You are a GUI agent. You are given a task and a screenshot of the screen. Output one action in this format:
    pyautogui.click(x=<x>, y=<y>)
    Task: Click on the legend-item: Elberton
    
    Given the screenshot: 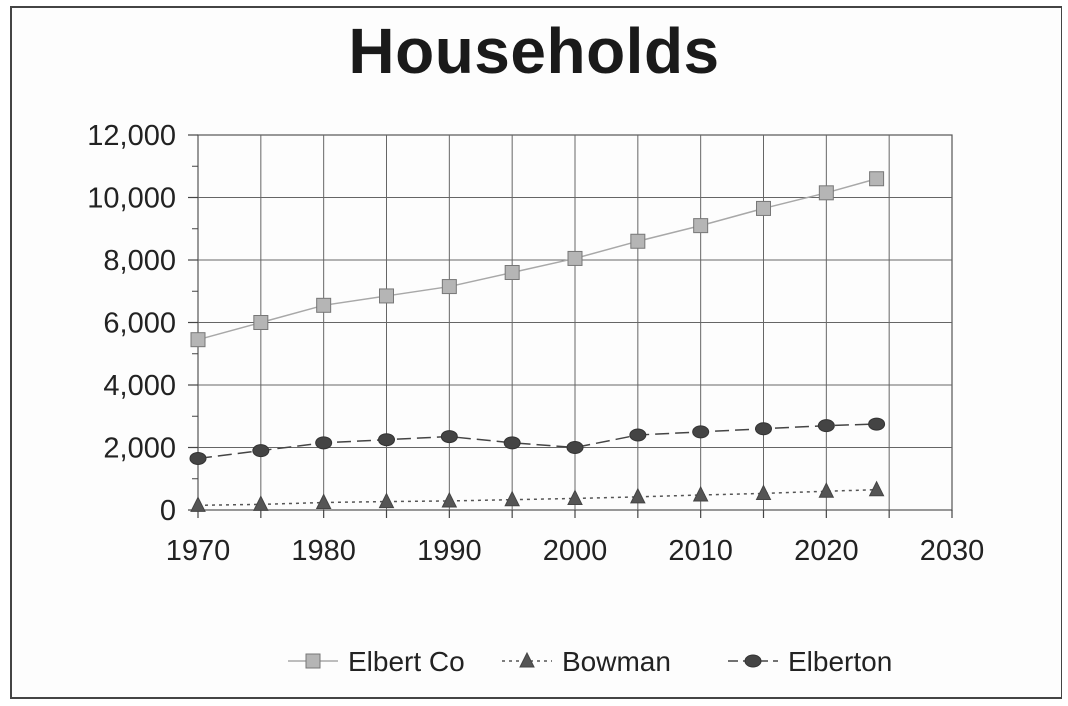 What is the action you would take?
    pyautogui.click(x=810, y=661)
    